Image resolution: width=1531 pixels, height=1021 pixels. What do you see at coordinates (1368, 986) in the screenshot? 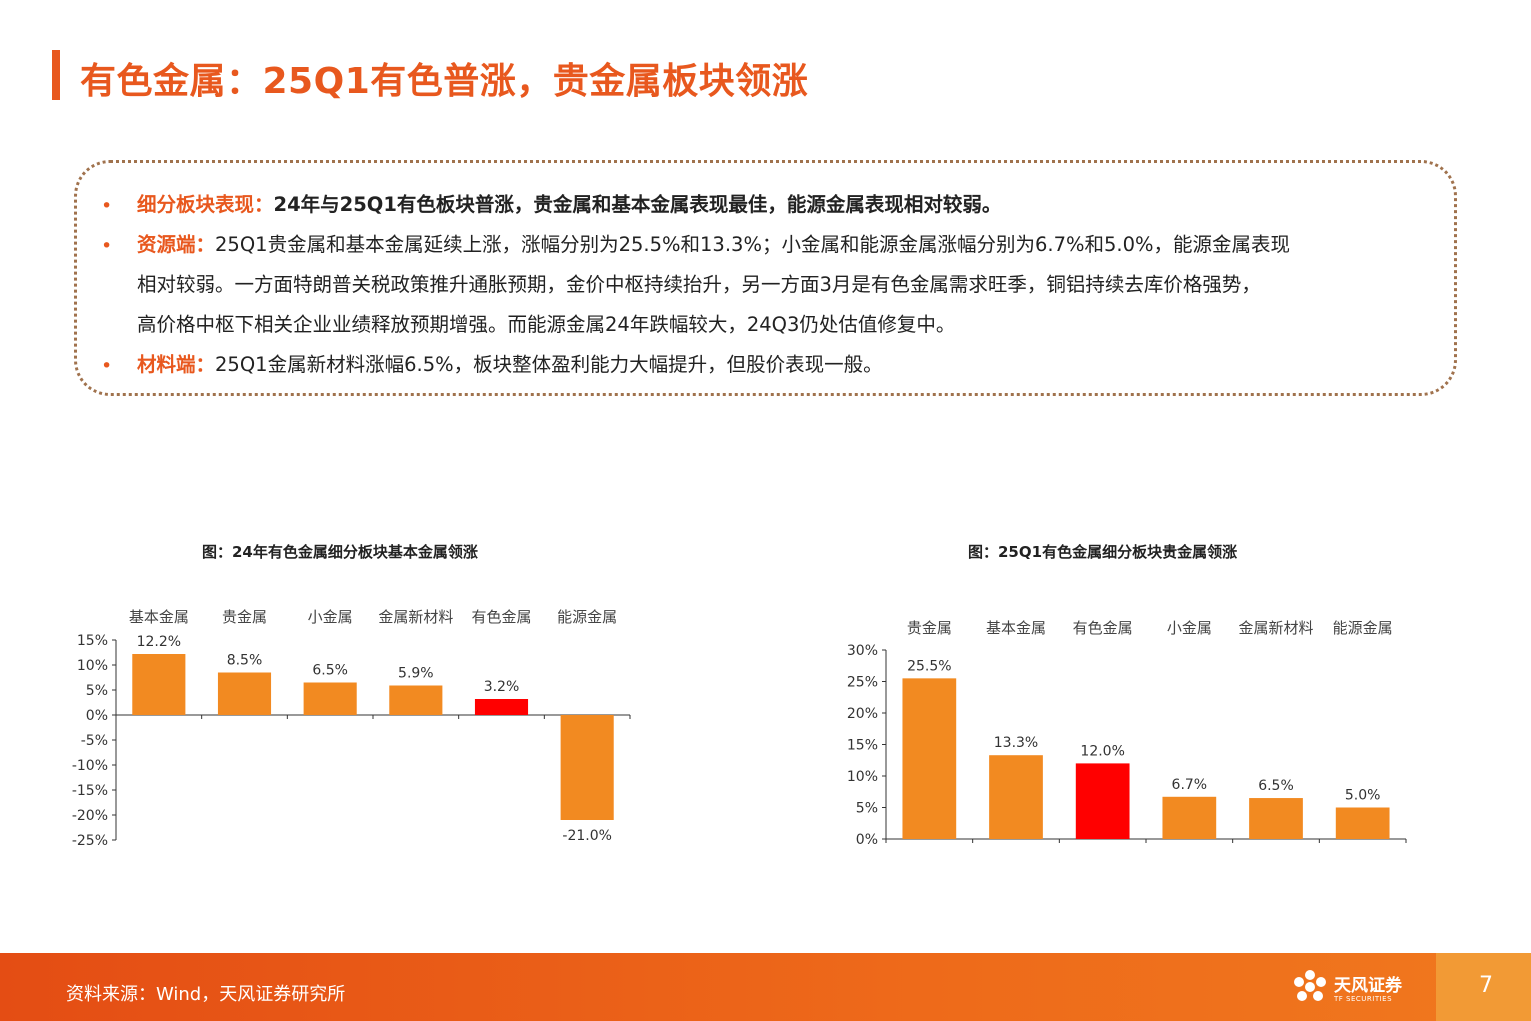
I see `logo-name: 天风证券` at bounding box center [1368, 986].